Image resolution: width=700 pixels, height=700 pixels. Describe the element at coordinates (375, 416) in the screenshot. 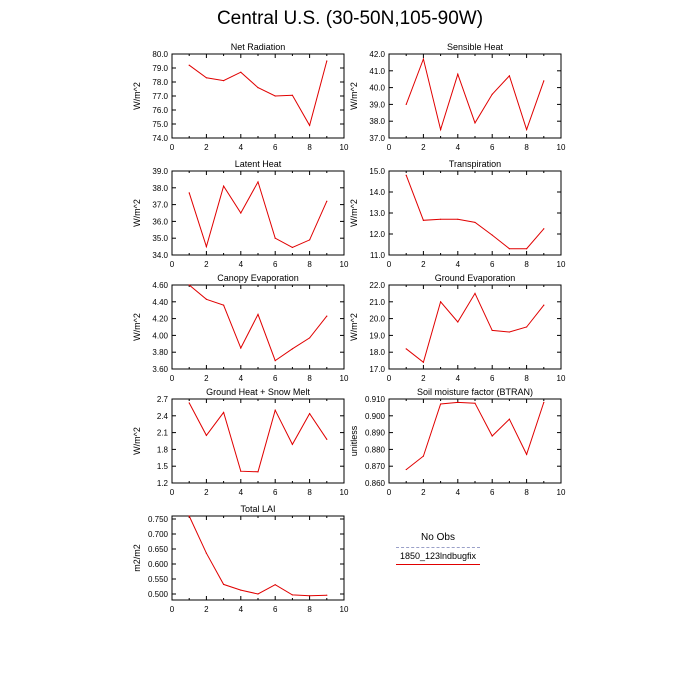

I see `y-tick-label: 0.900` at that location.